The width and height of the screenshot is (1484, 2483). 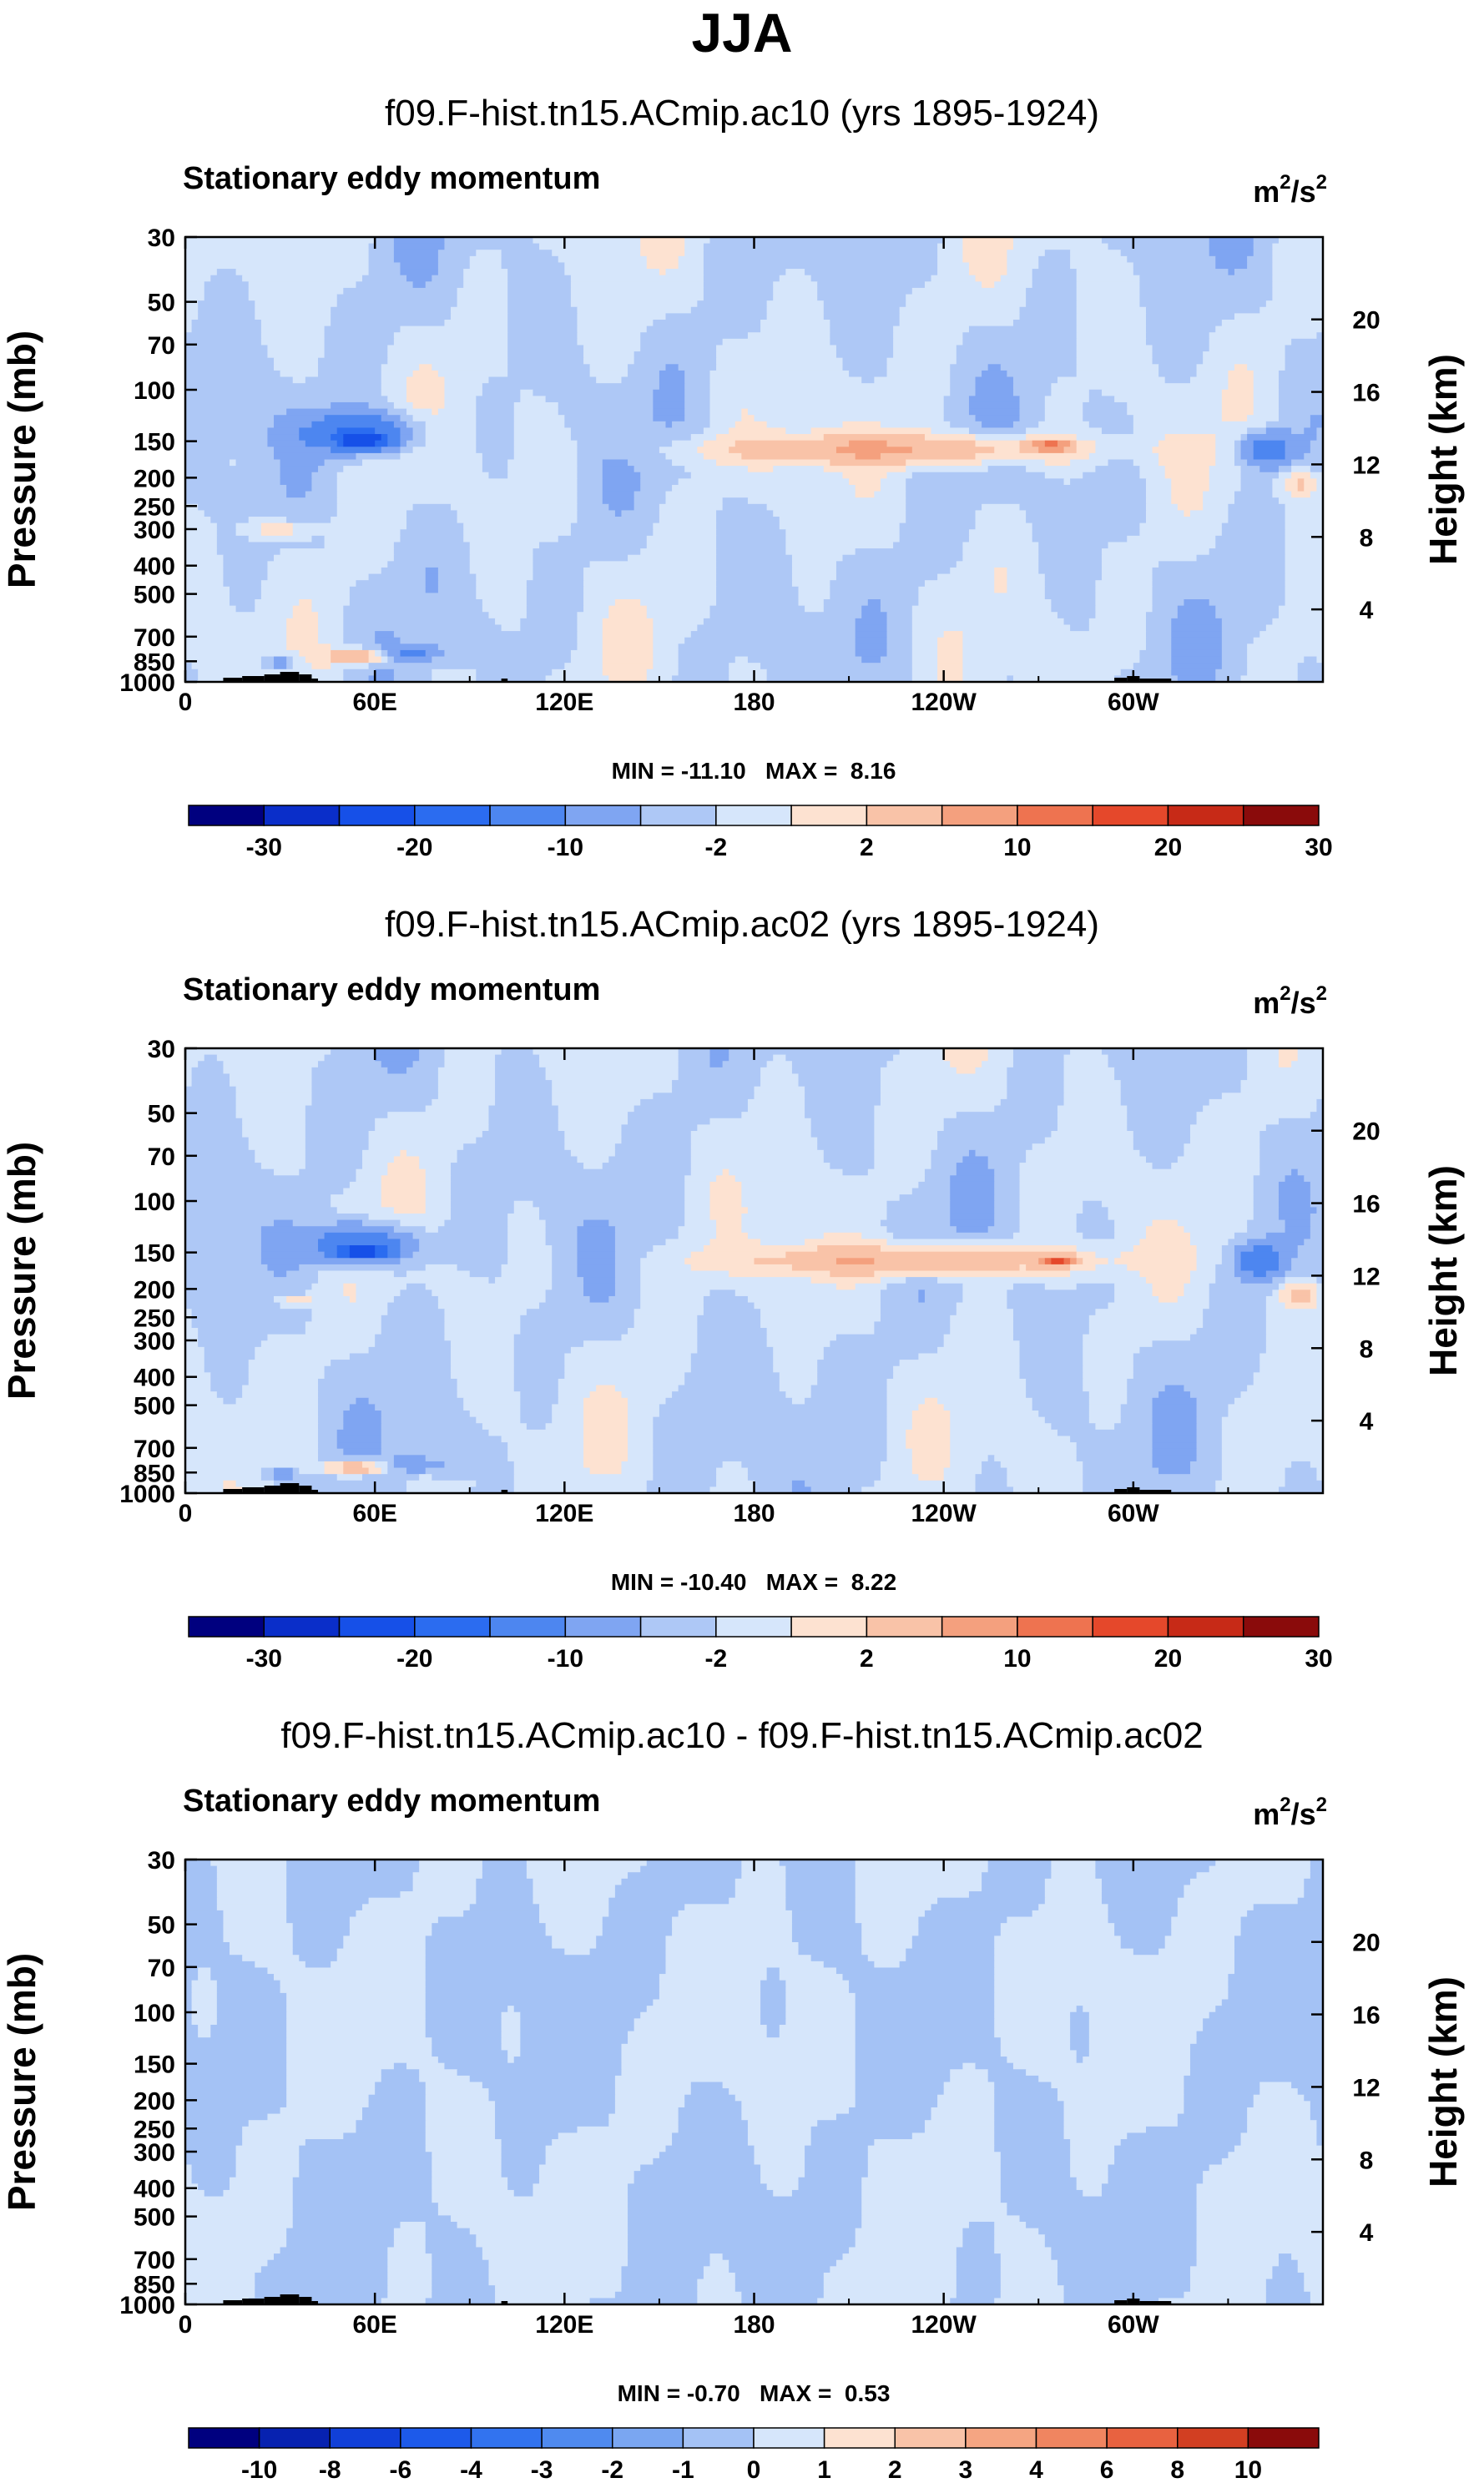 What do you see at coordinates (716, 1659) in the screenshot?
I see `colorbar-label: -2` at bounding box center [716, 1659].